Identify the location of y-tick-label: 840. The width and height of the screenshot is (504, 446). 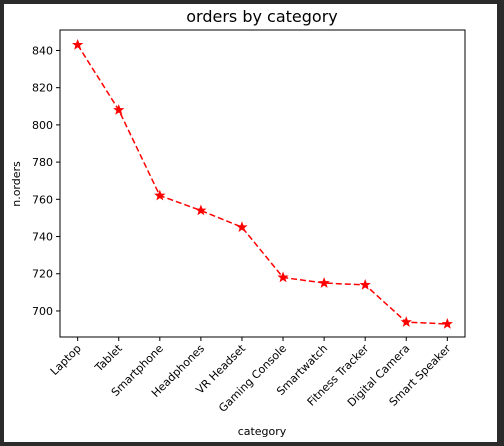
(42, 50).